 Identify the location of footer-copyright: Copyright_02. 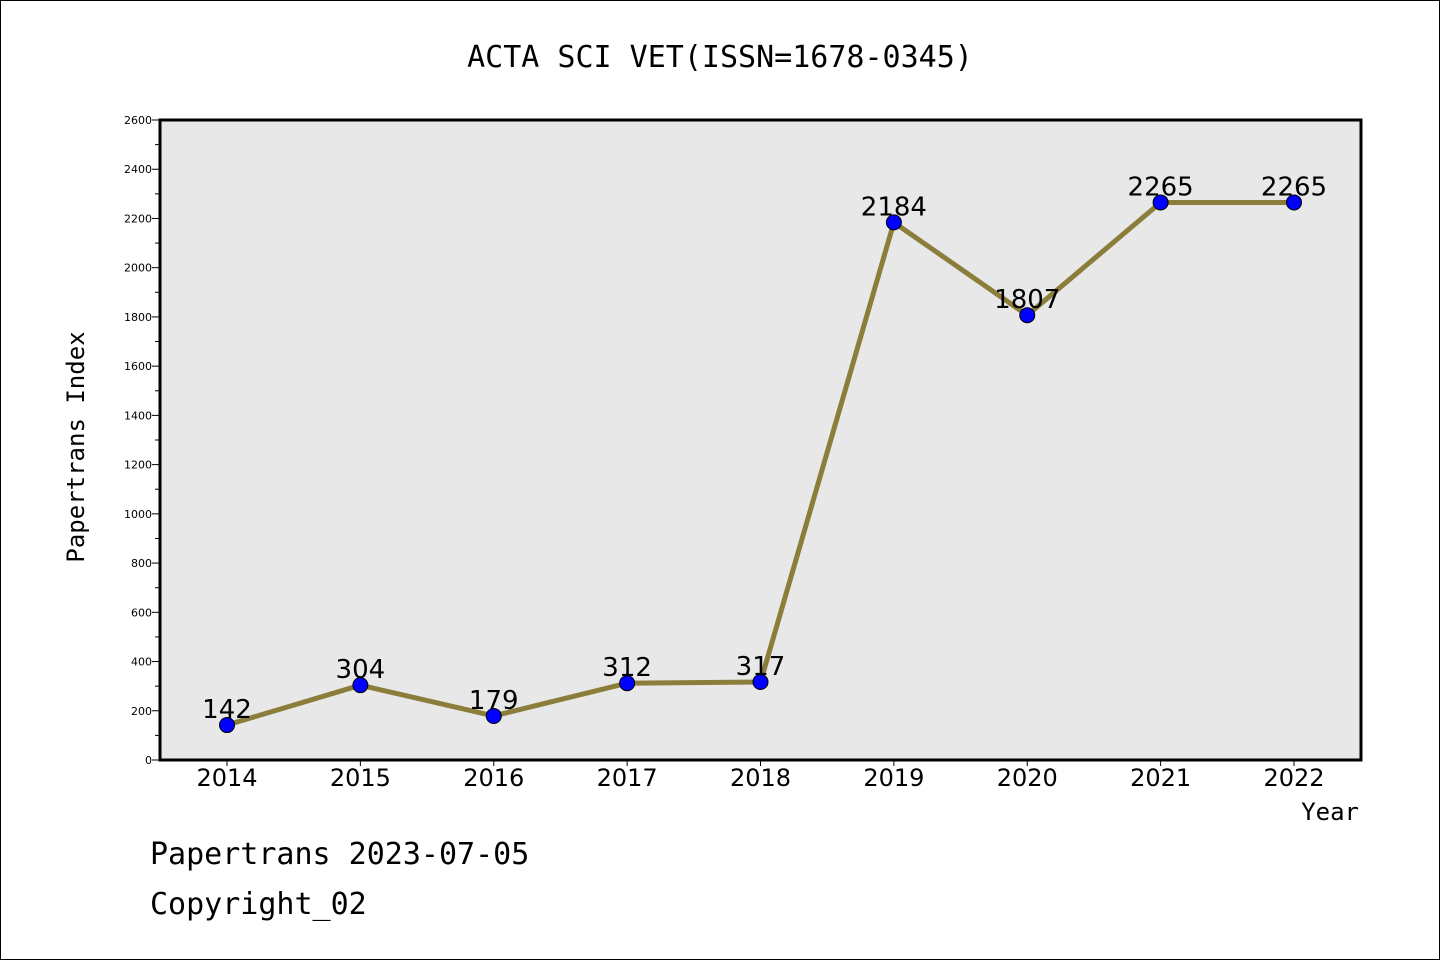
(258, 904).